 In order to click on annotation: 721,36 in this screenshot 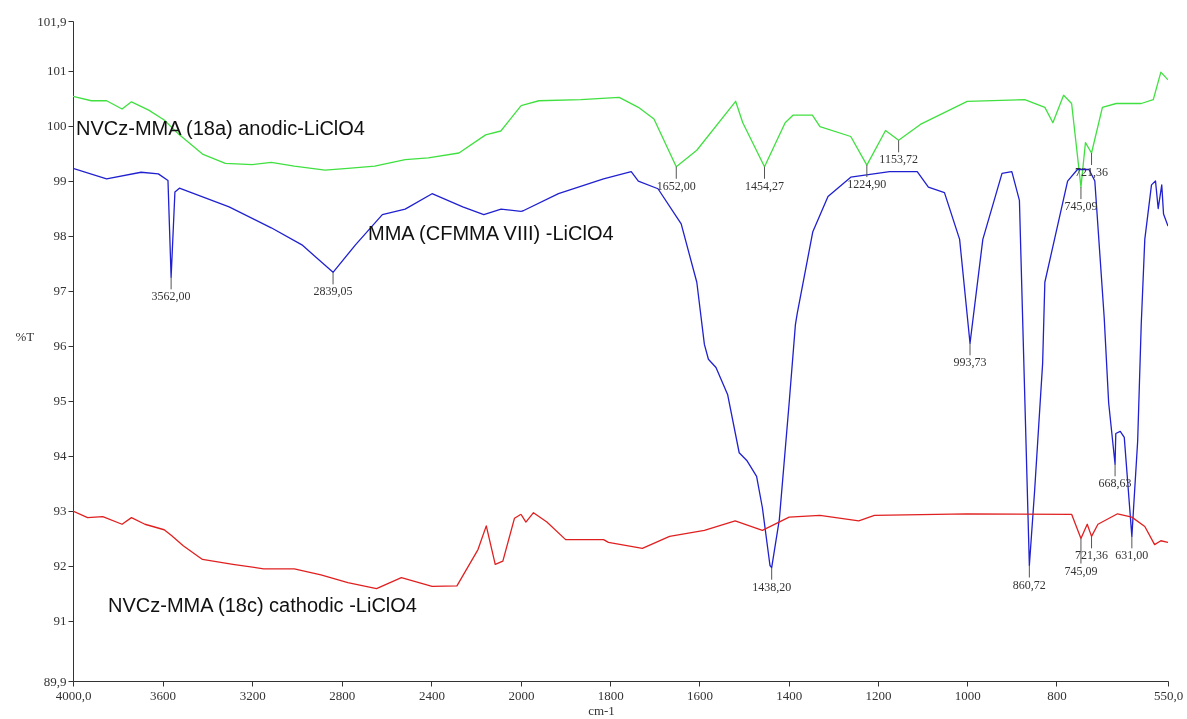, I will do `click(1092, 555)`.